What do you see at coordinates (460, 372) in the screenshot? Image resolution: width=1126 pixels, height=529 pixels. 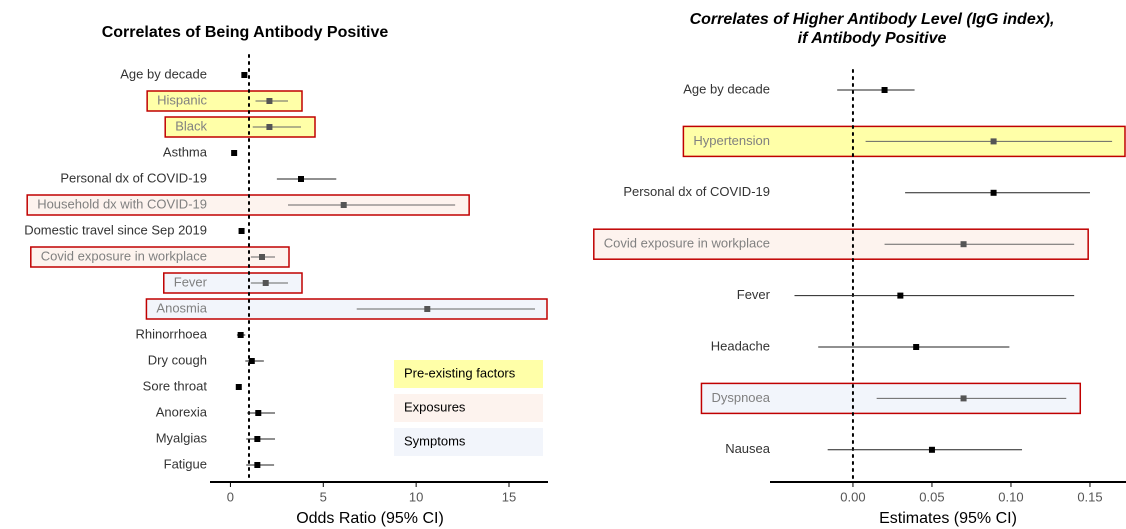 I see `legend-label: Pre-existing factors` at bounding box center [460, 372].